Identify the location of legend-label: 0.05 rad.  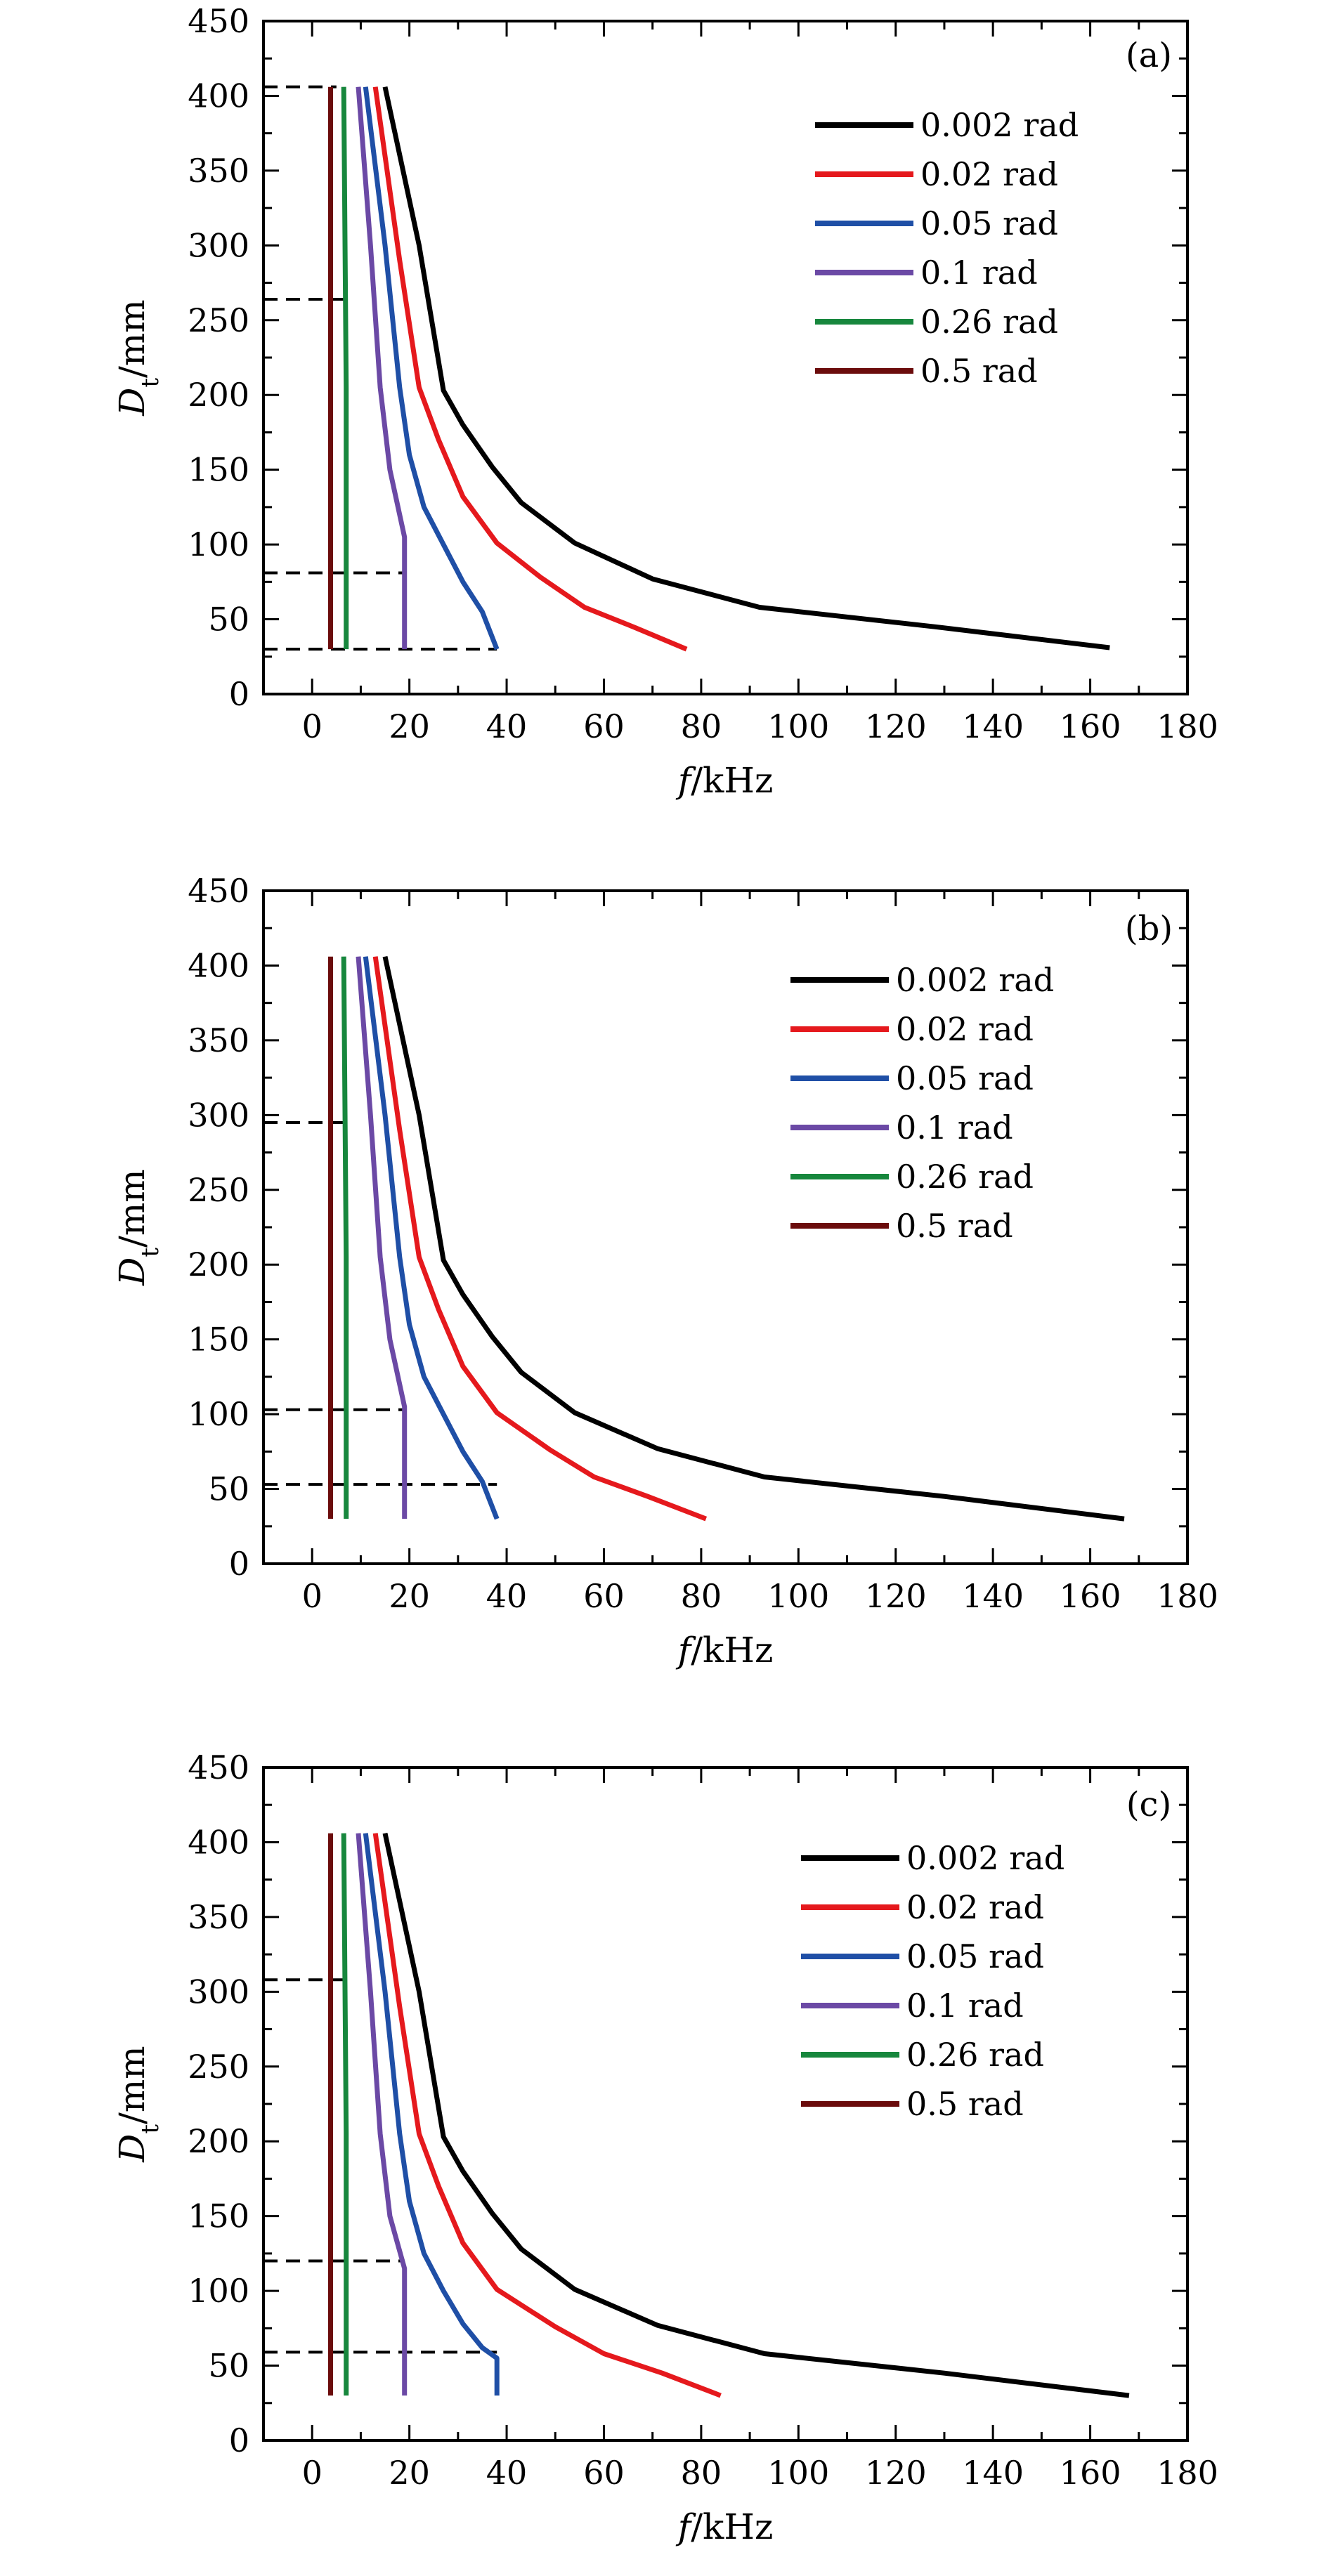
(975, 1956).